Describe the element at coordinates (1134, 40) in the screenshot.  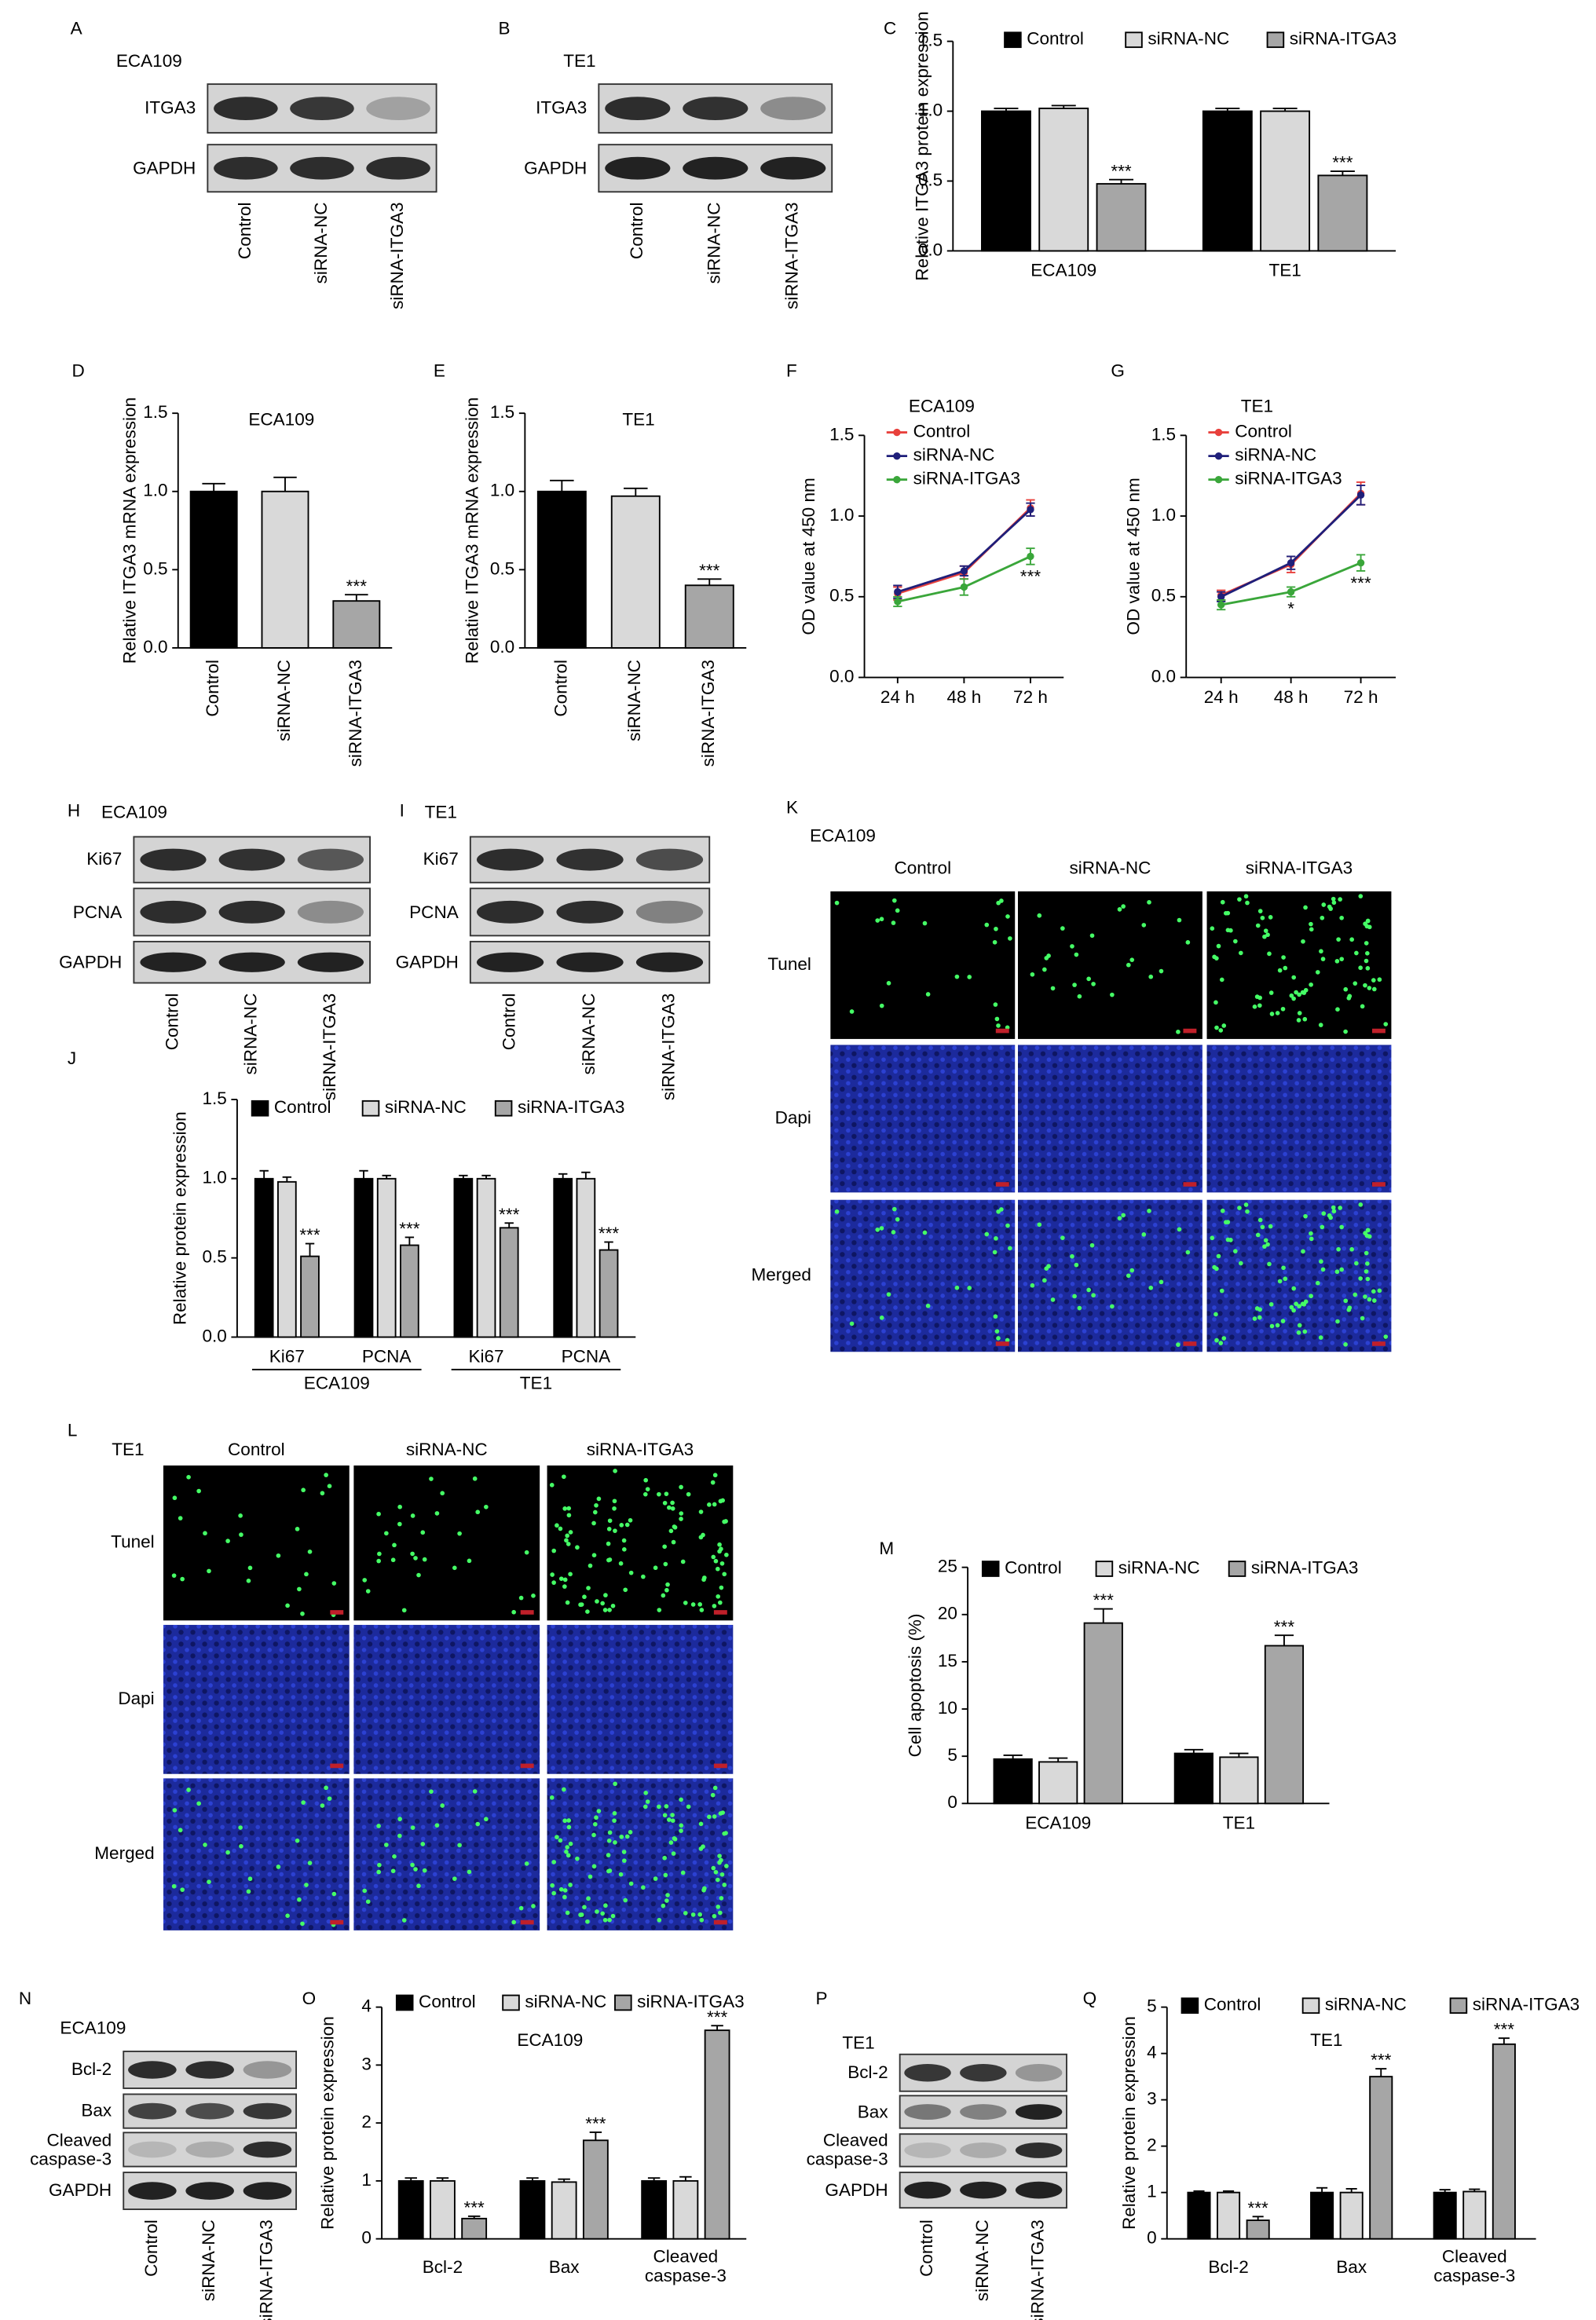
I see `legend-swatch` at that location.